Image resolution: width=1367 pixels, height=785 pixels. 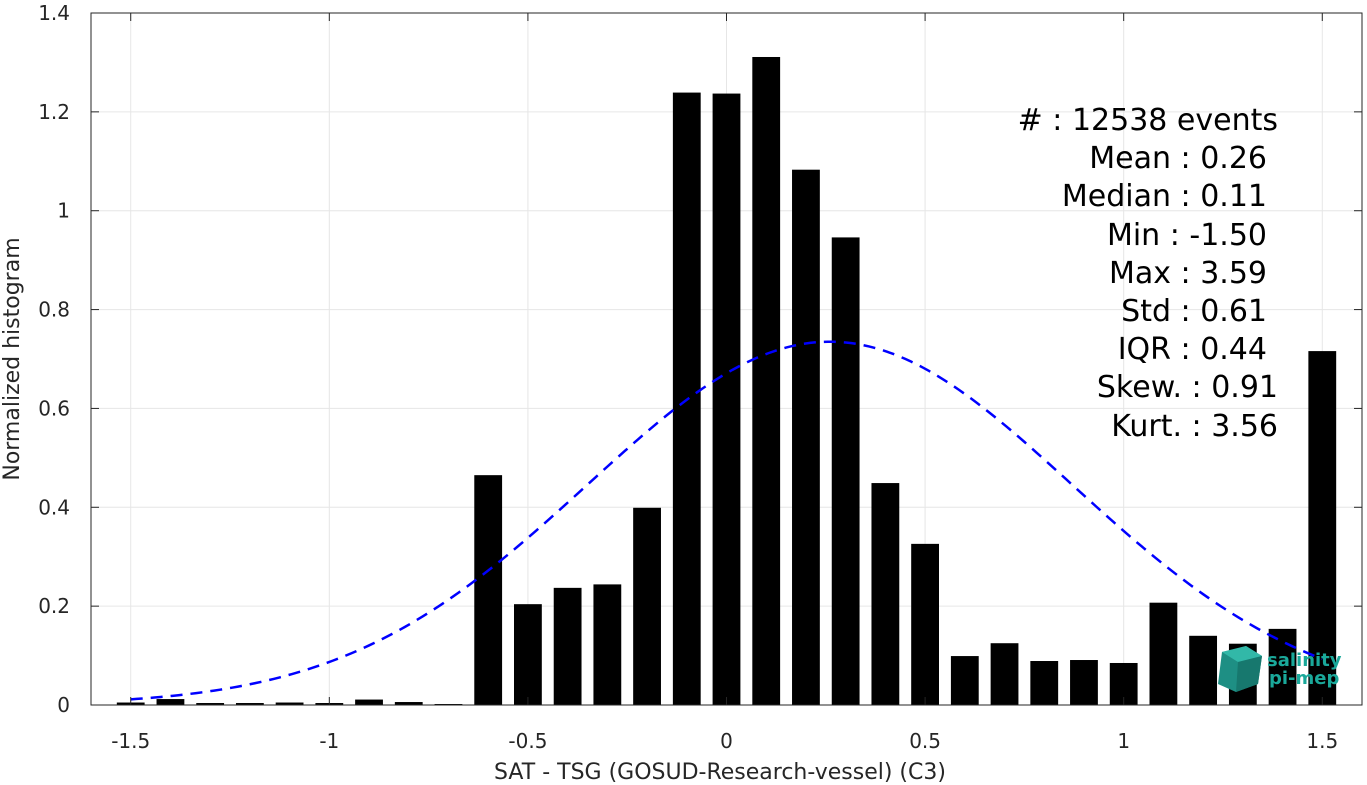 I want to click on x-tick-labels: -1.5 -1 -0.5 0 0.5 1 1.5, so click(x=724, y=741).